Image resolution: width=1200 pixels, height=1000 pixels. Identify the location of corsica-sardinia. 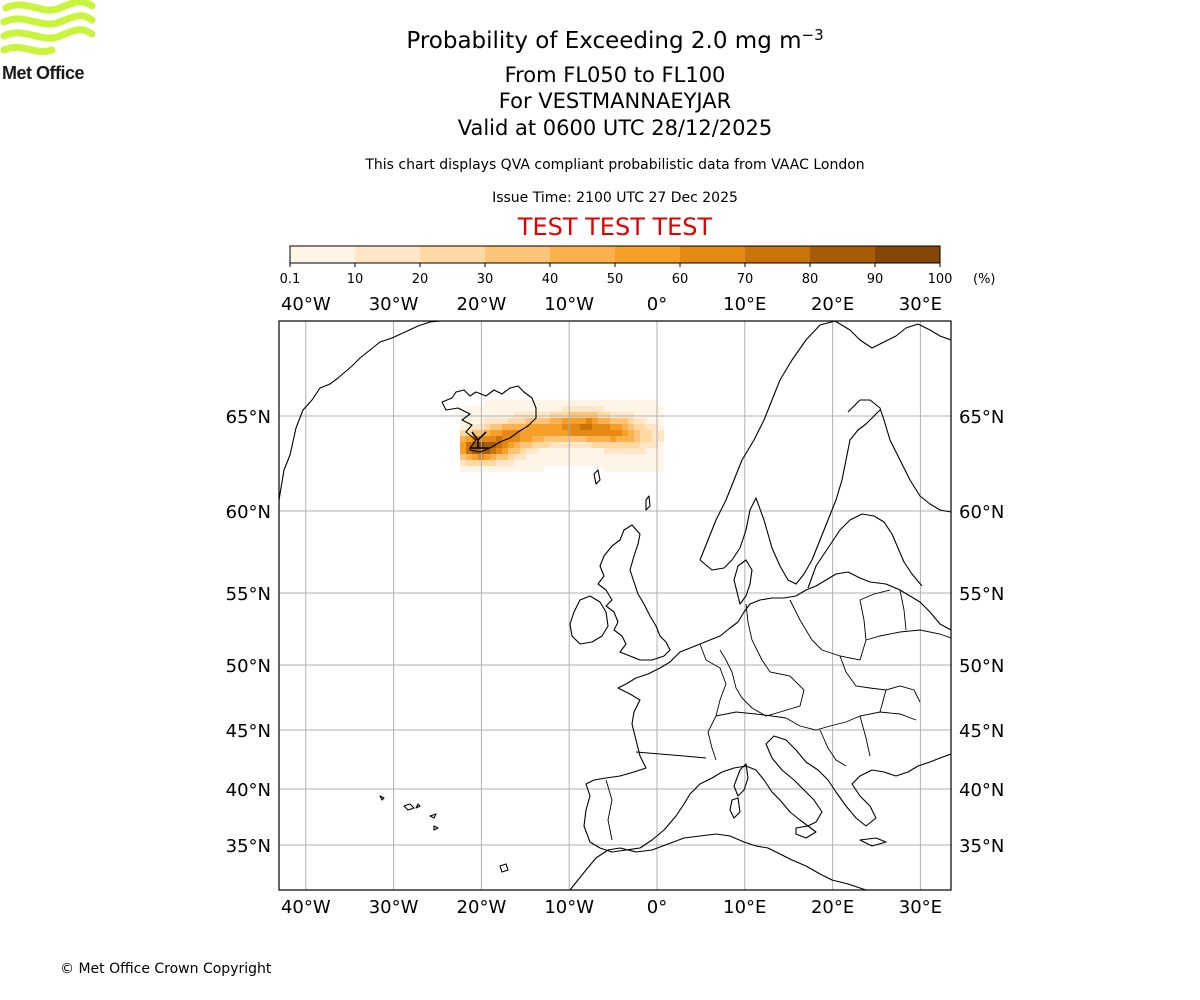
(739, 791).